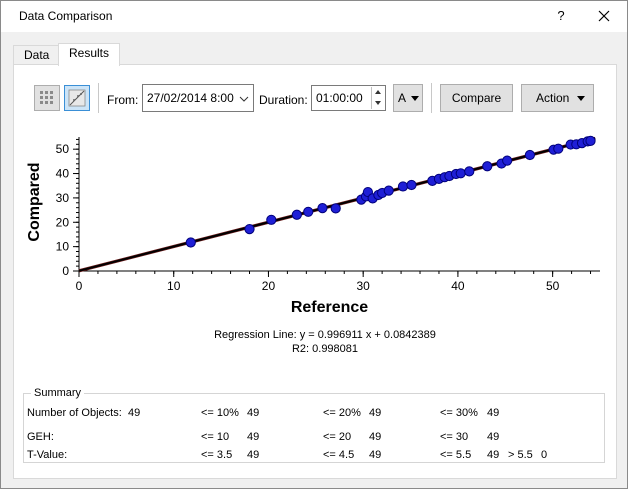  Describe the element at coordinates (79, 286) in the screenshot. I see `x-tick-label: 0` at that location.